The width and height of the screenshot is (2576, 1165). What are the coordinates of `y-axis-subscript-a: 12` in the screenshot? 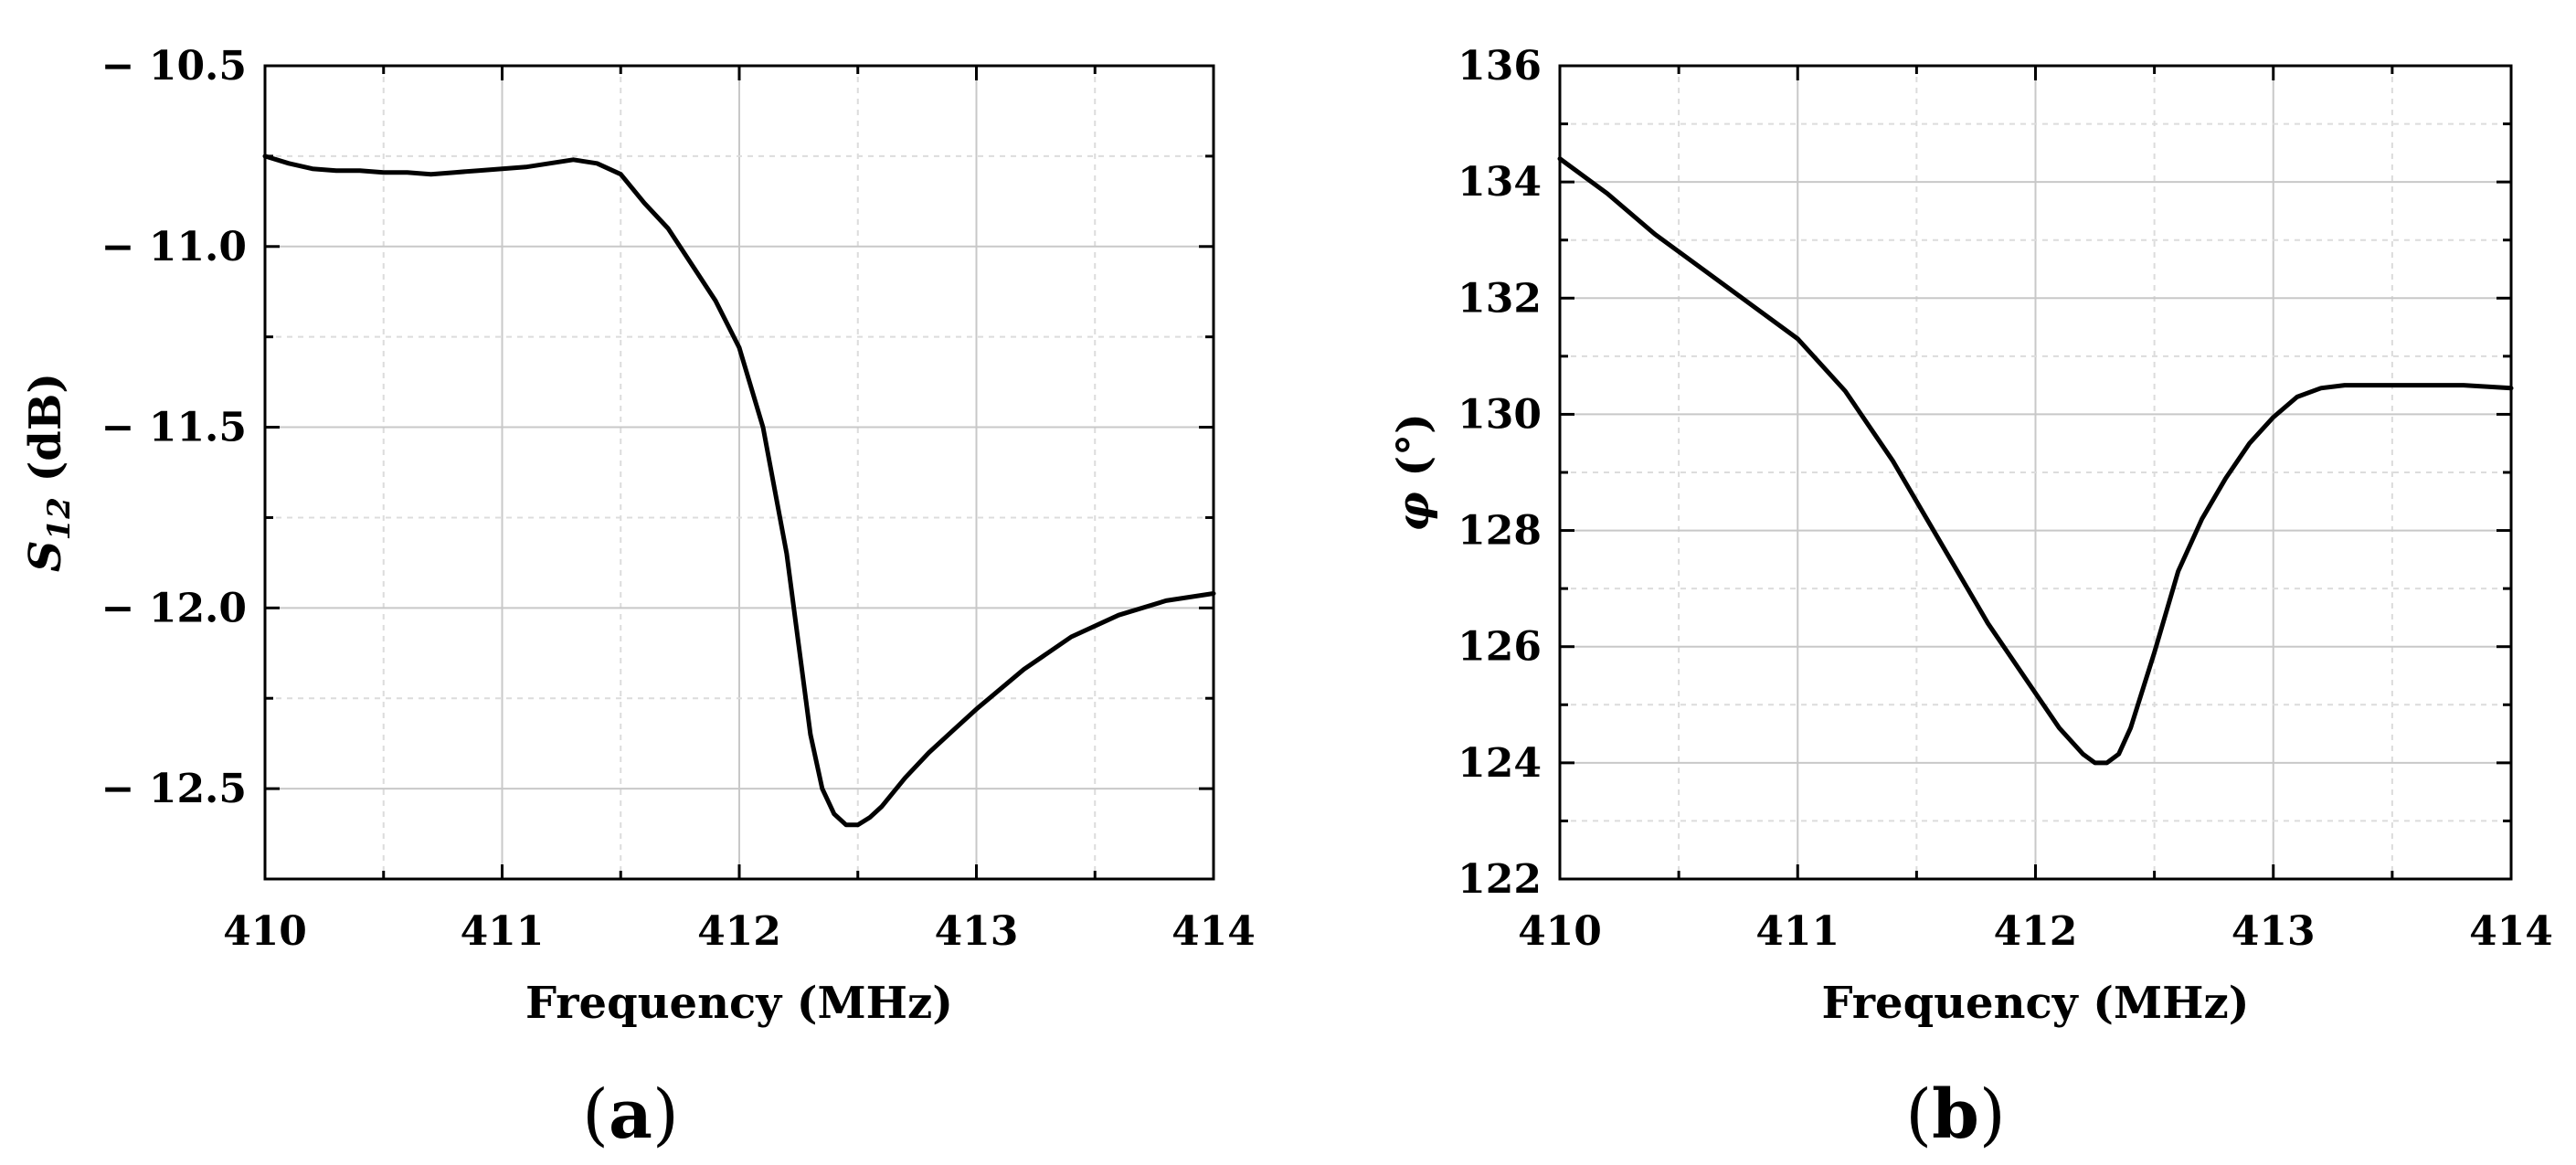 It's located at (59, 518).